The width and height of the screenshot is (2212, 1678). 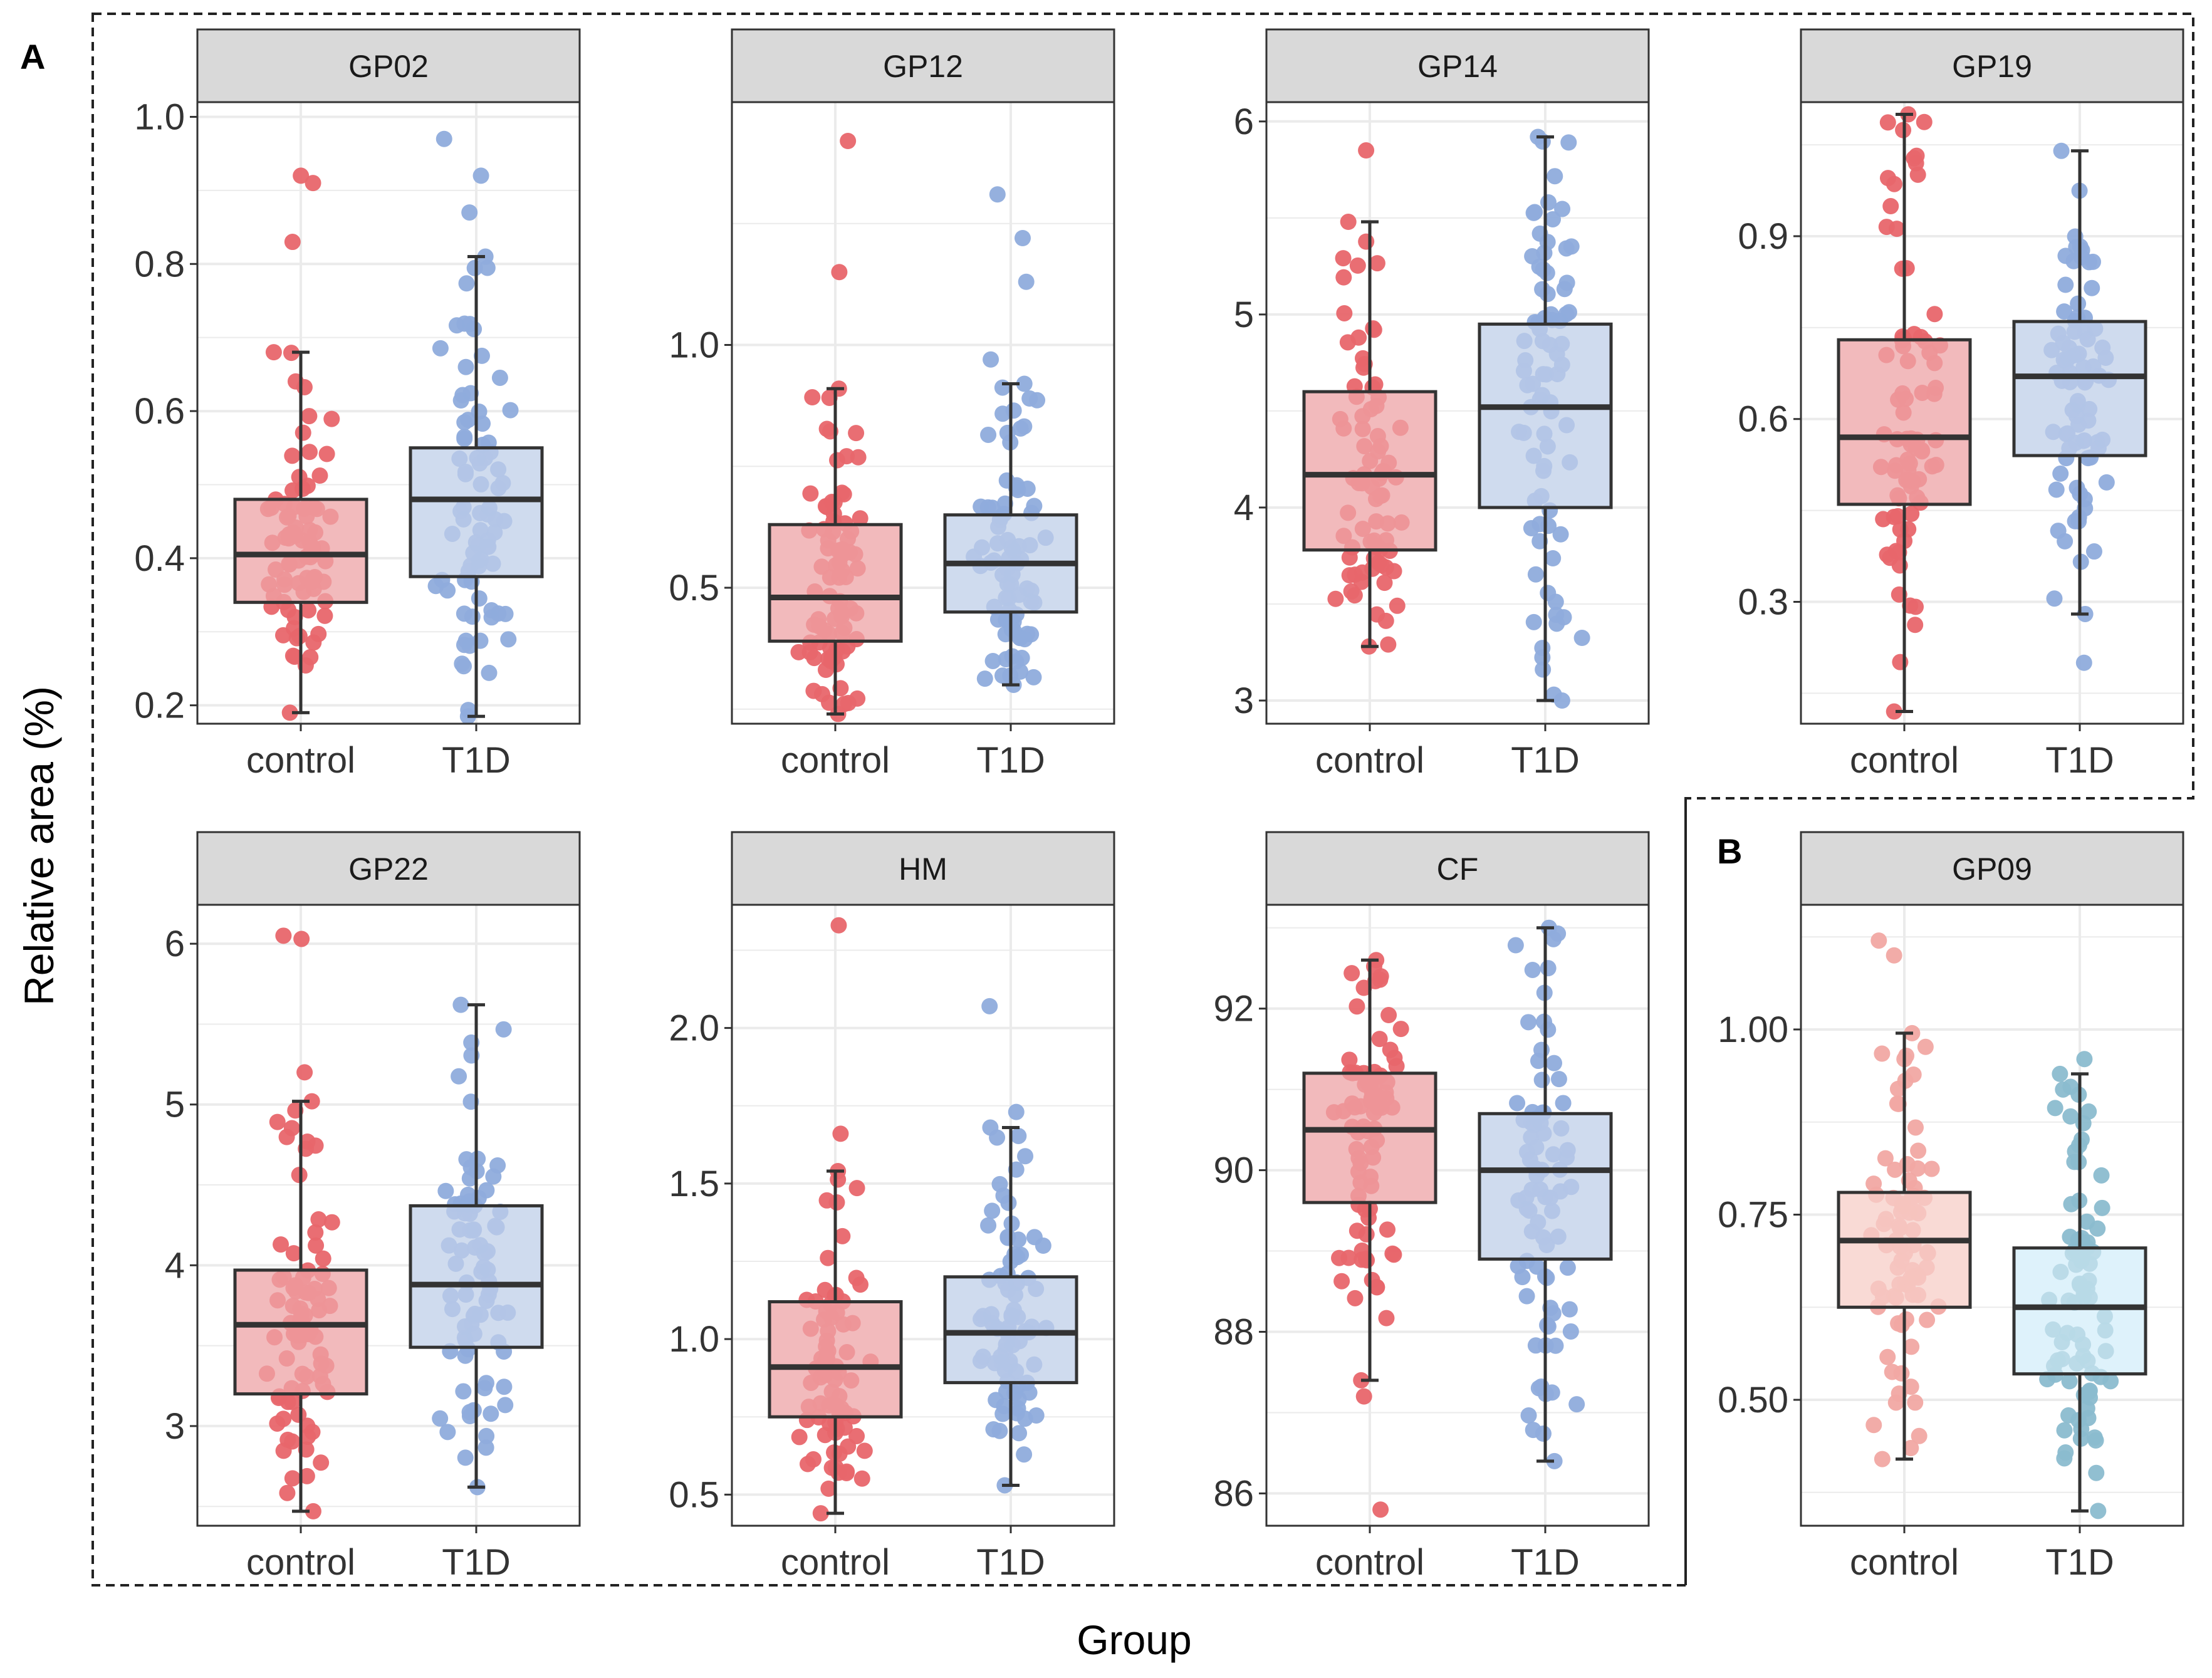 What do you see at coordinates (1729, 851) in the screenshot?
I see `panel-label-b: B` at bounding box center [1729, 851].